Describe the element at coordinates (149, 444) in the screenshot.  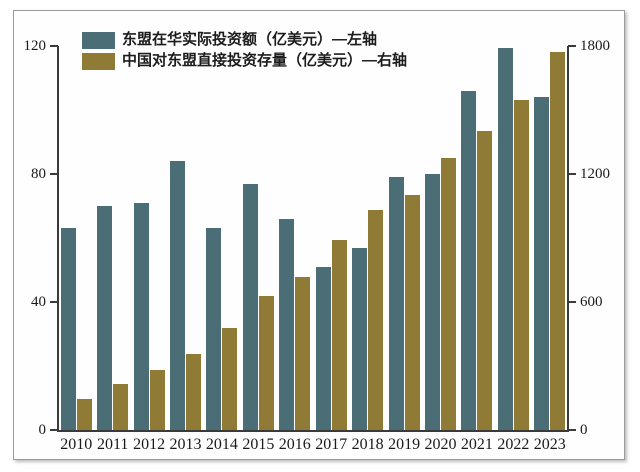
I see `x-axis-label-2012: 2012` at that location.